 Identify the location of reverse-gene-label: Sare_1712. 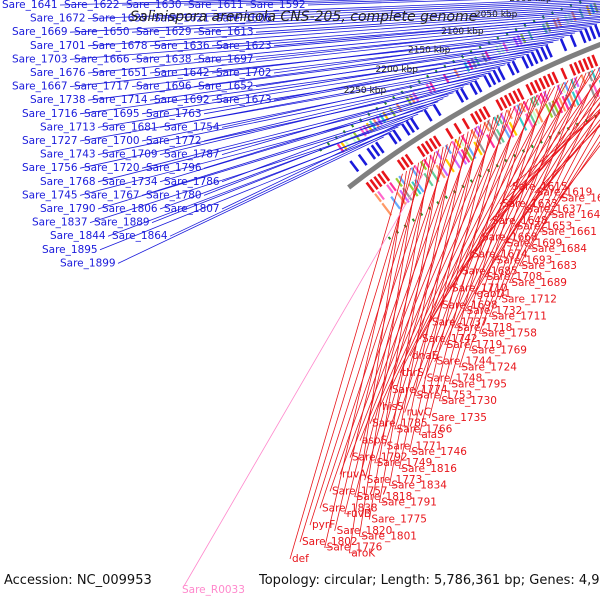
(529, 300).